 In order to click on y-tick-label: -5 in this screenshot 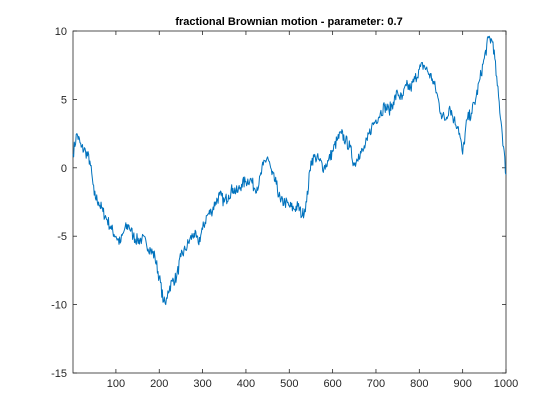, I will do `click(62, 237)`.